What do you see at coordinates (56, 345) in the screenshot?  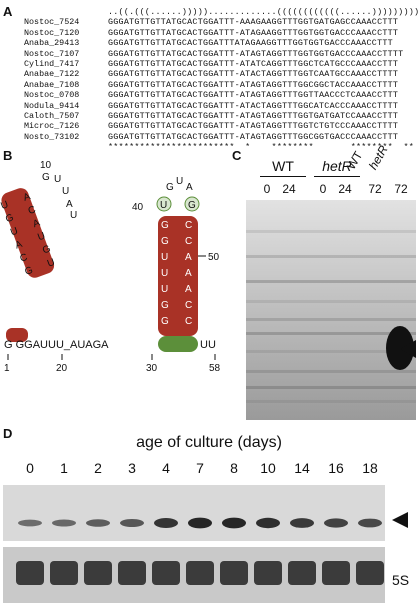 I see `backbone-seq: G GGAUUU_AUAGA` at bounding box center [56, 345].